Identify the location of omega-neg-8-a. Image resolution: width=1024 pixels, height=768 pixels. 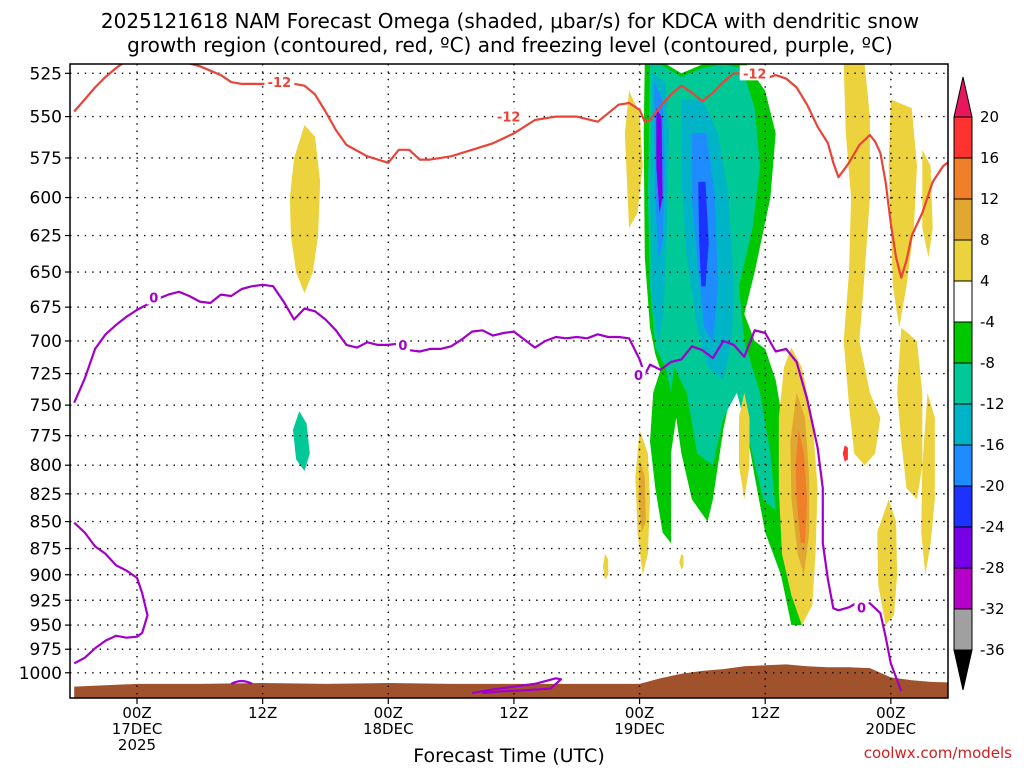
(301, 441).